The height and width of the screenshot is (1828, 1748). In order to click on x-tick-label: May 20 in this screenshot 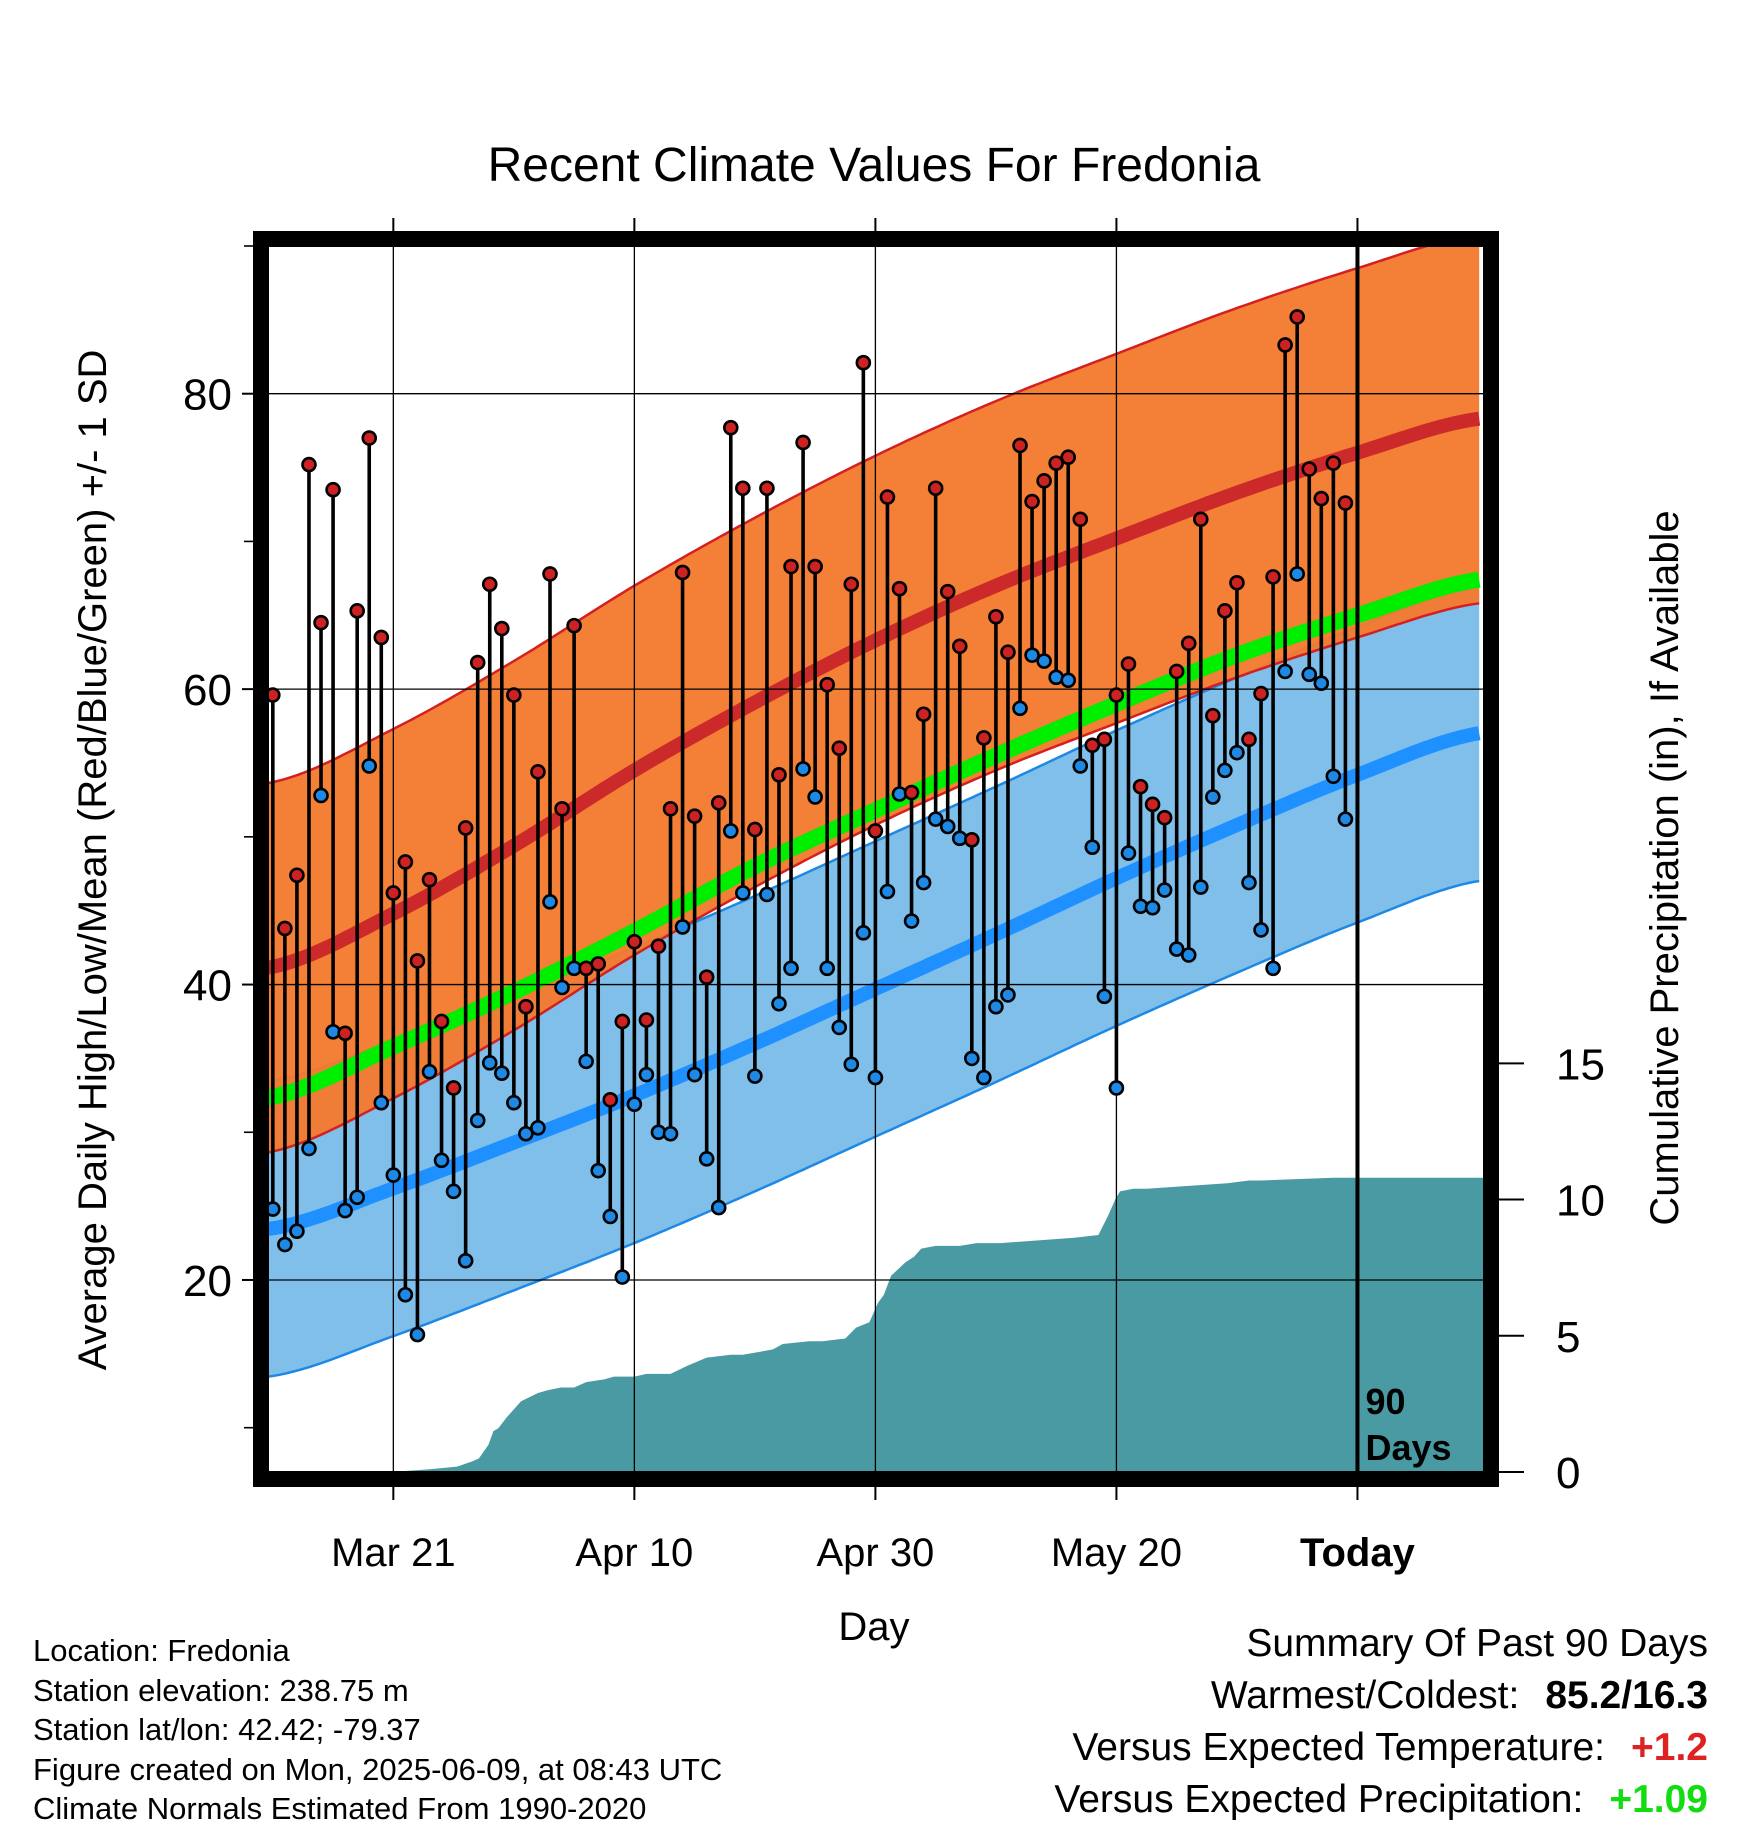, I will do `click(1116, 1553)`.